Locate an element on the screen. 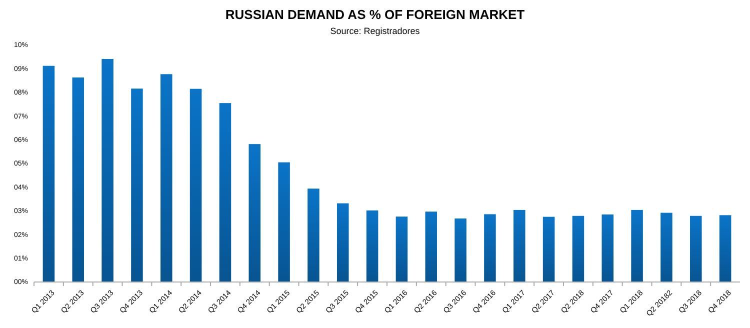 The width and height of the screenshot is (750, 328). chart-title: RUSSIAN DEMAND AS % OF FOREIGN MARKET is located at coordinates (375, 14).